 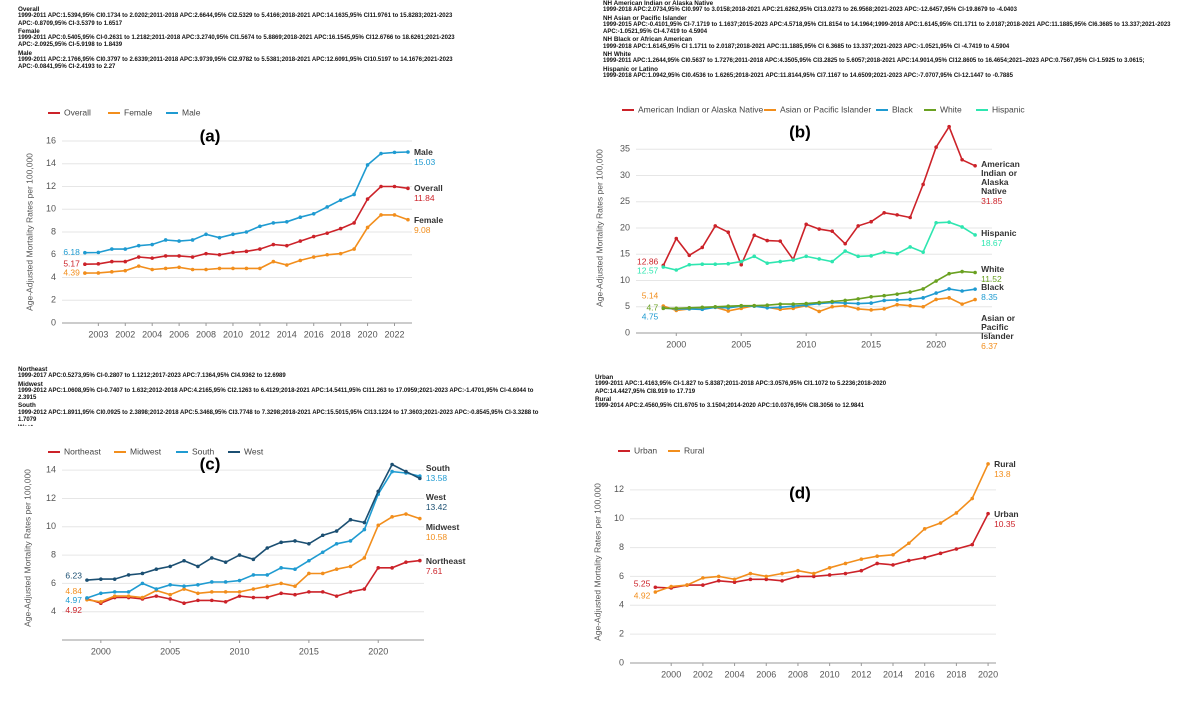 What do you see at coordinates (394, 334) in the screenshot?
I see `x-tick-label: 2022` at bounding box center [394, 334].